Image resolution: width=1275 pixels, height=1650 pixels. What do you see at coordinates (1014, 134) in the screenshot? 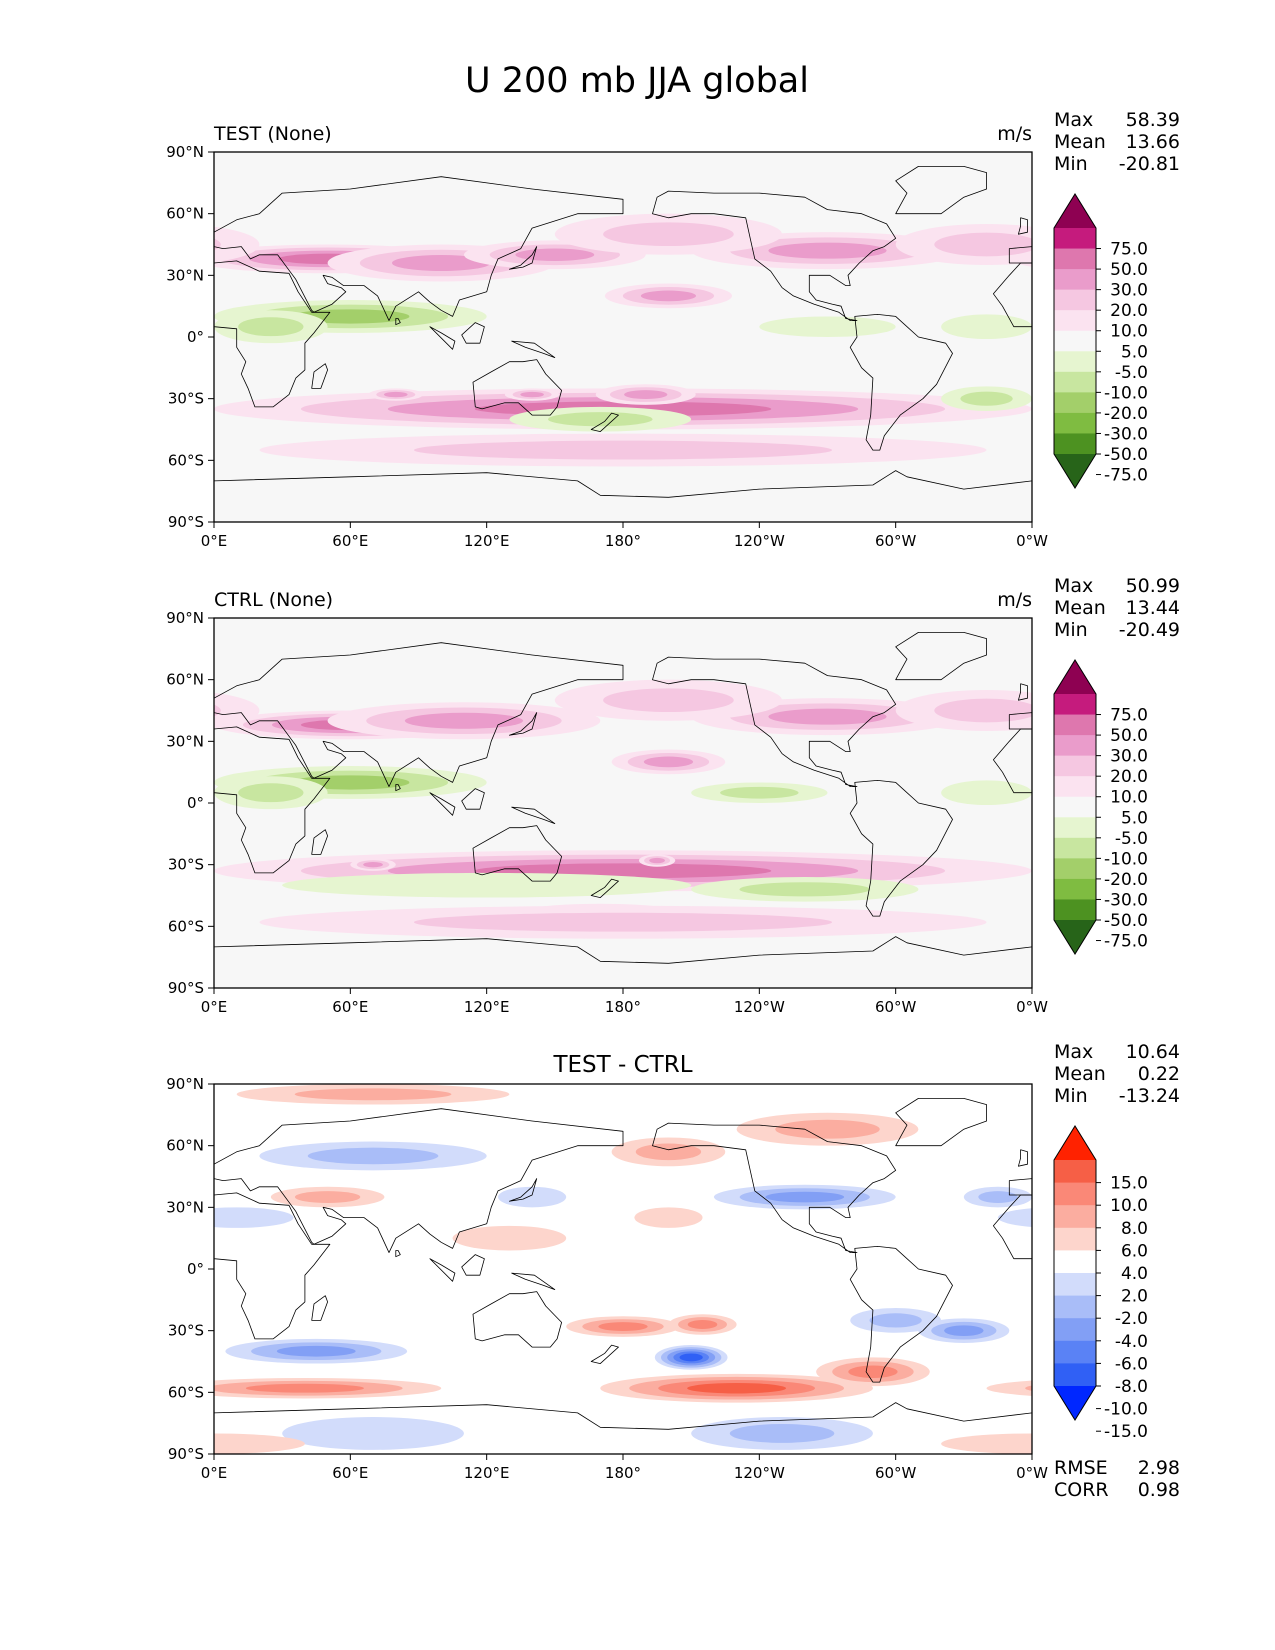
I see `panel-units: m/s` at bounding box center [1014, 134].